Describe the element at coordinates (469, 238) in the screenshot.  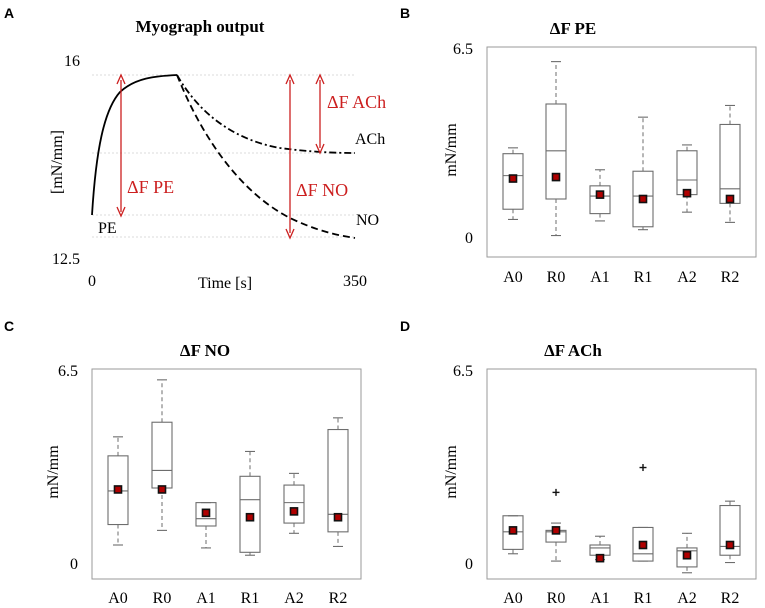
I see `panel-b-ytick-bottom: 0` at that location.